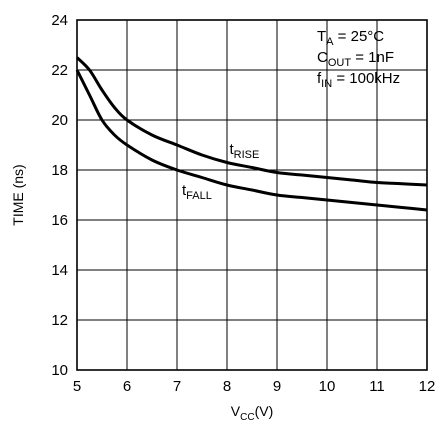 The width and height of the screenshot is (441, 425). Describe the element at coordinates (377, 386) in the screenshot. I see `x-tick-label: 11` at that location.